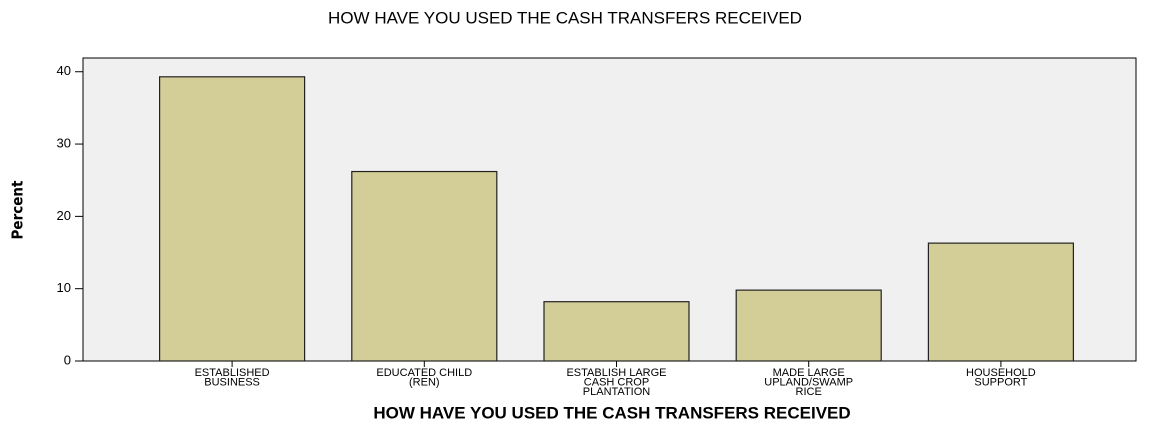 The image size is (1152, 423). Describe the element at coordinates (64, 287) in the screenshot. I see `y-tick-label: 10` at that location.